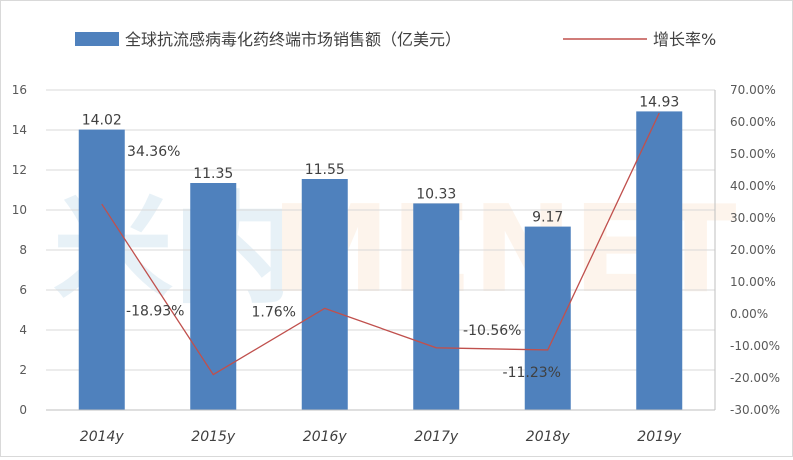  What do you see at coordinates (19, 210) in the screenshot?
I see `y-left-tick-label: 10` at bounding box center [19, 210].